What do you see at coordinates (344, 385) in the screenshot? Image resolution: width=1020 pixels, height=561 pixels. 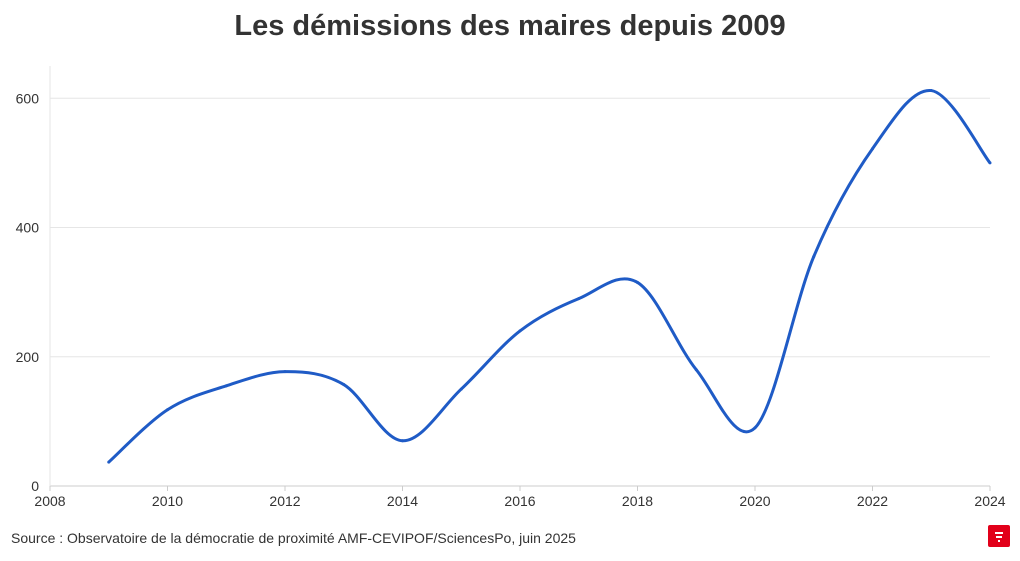 I see `data-point-2013` at bounding box center [344, 385].